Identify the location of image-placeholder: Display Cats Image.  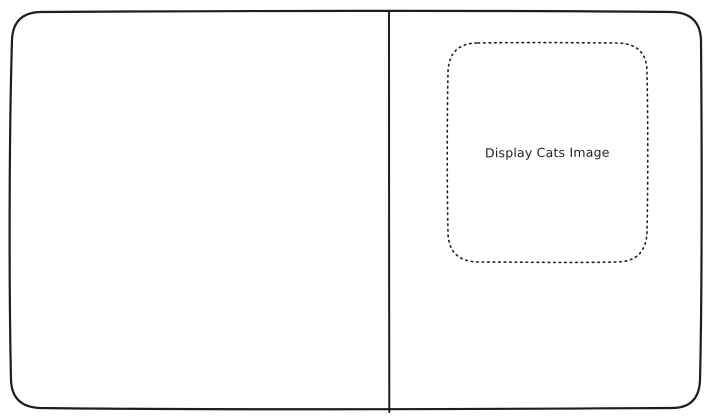
(547, 152).